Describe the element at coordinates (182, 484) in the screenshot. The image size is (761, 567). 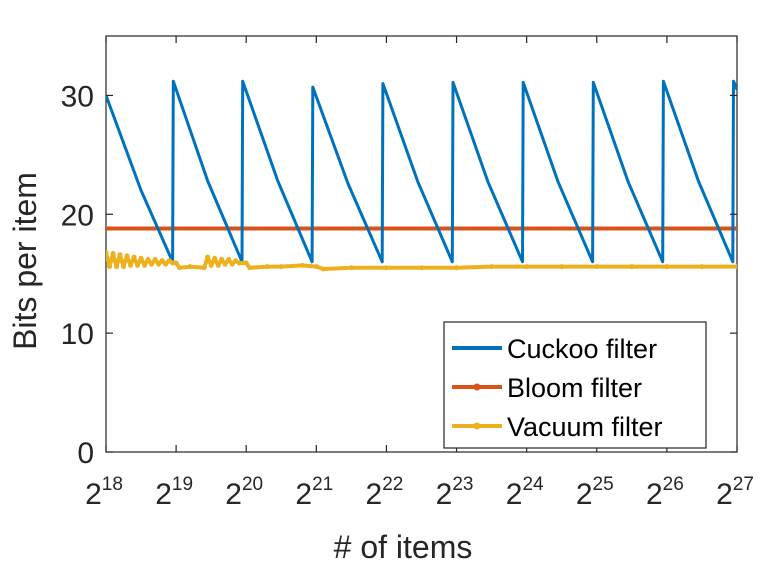
I see `x-tick-exponent: 19` at that location.